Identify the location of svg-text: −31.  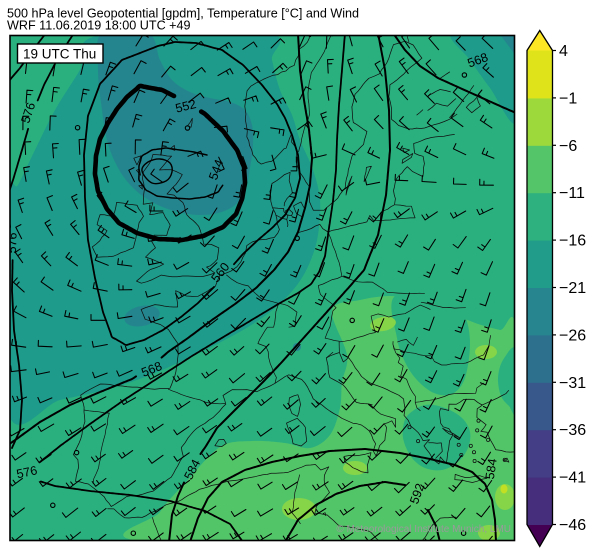
(572, 383).